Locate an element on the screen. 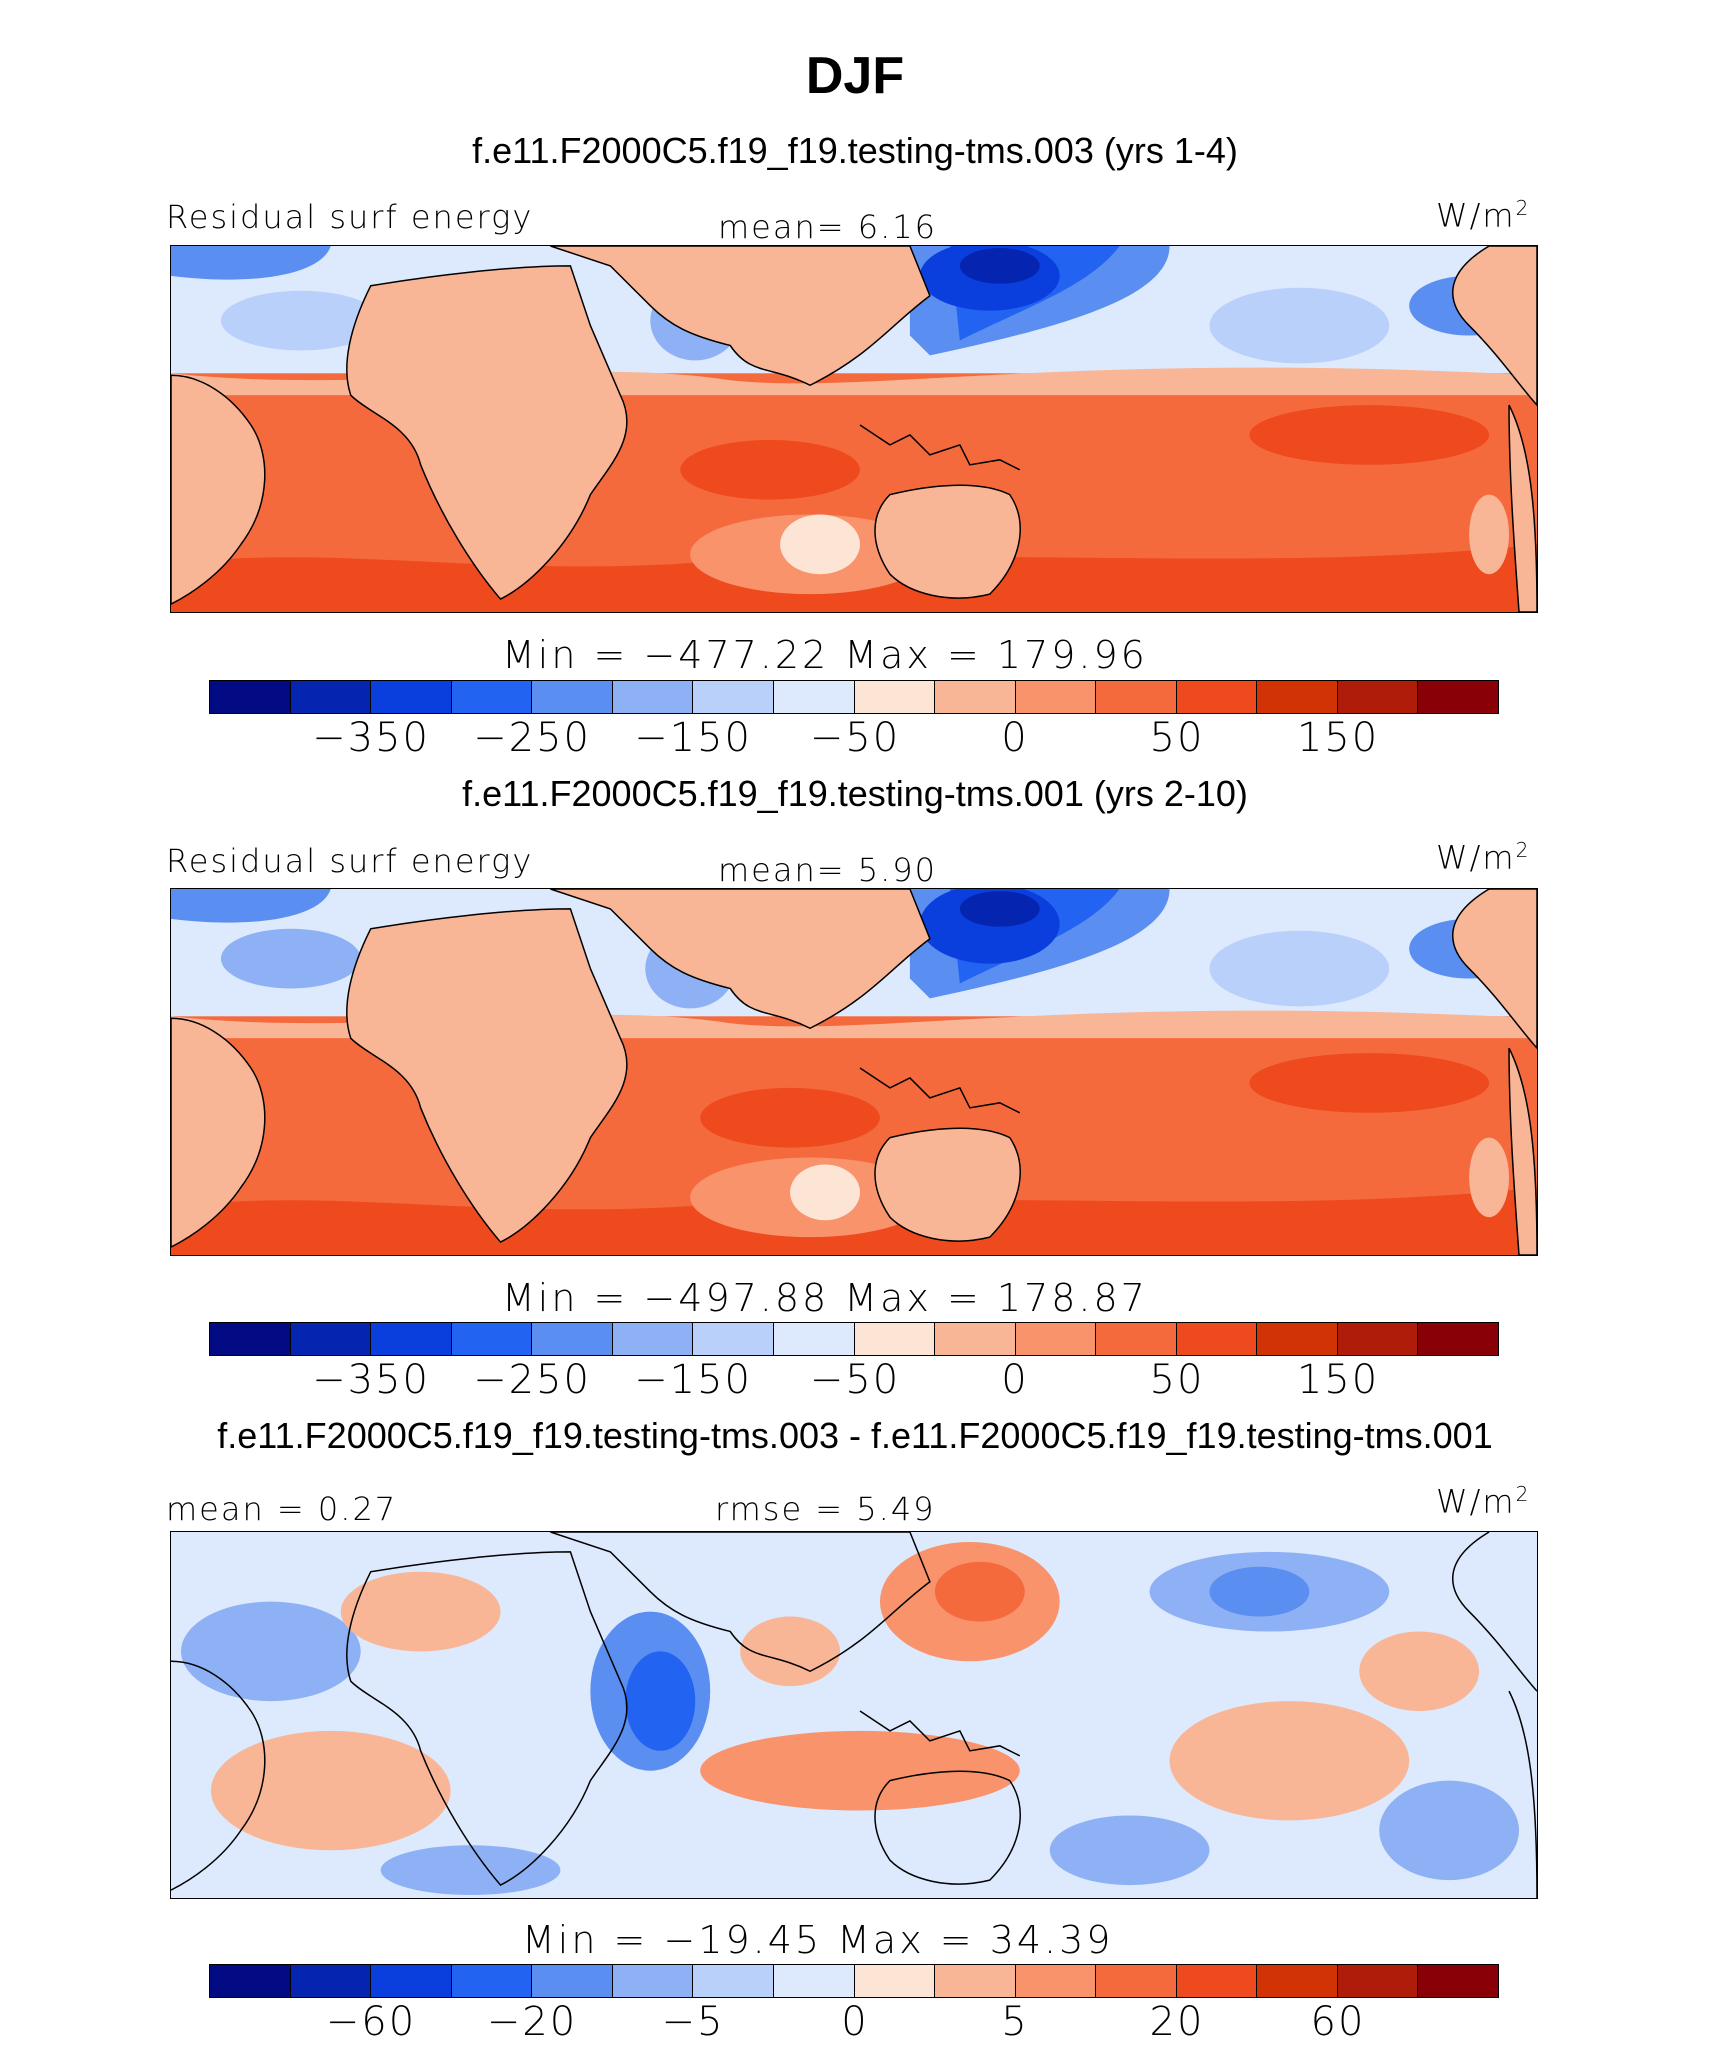 The width and height of the screenshot is (1710, 2064). panel3-units-label: W/m2 is located at coordinates (1483, 1501).